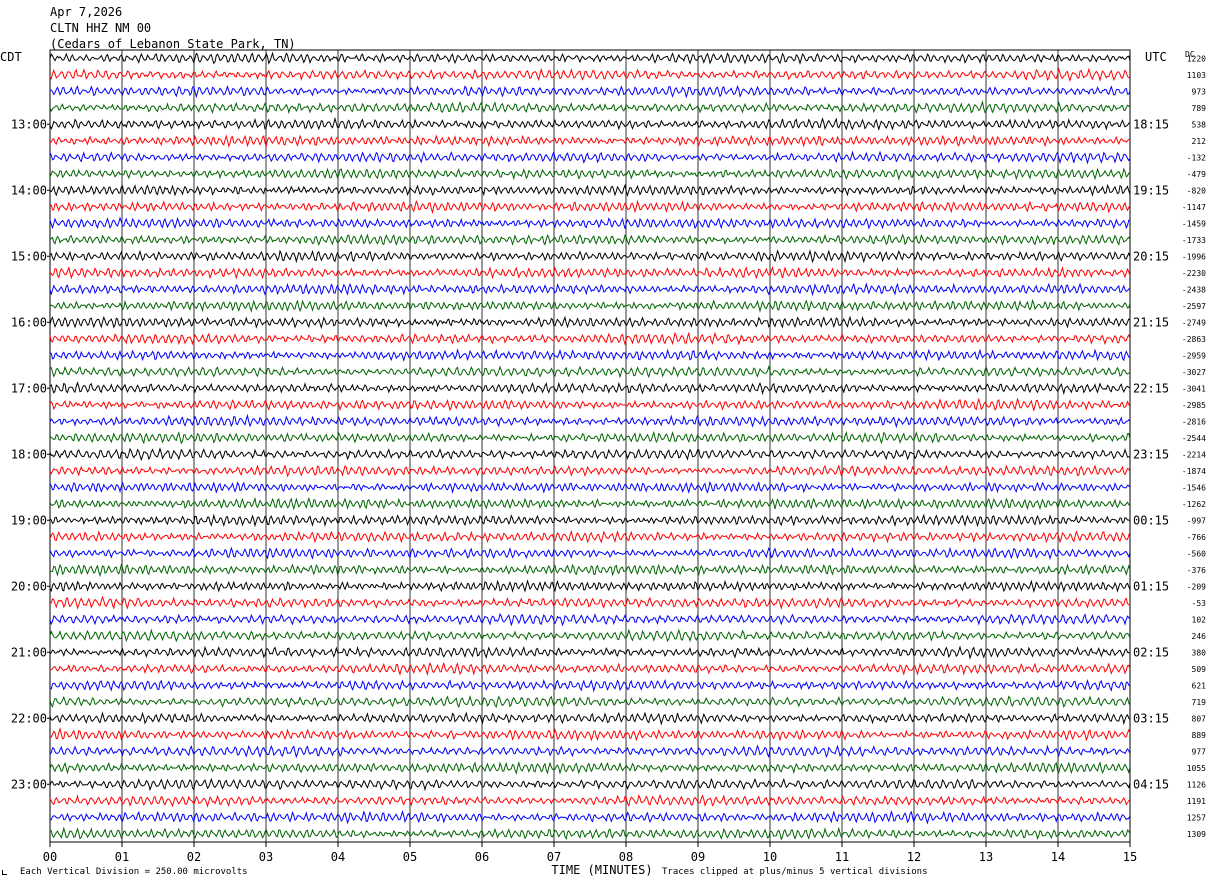 The height and width of the screenshot is (886, 1210). What do you see at coordinates (1199, 718) in the screenshot?
I see `dc-offset-label: 807` at bounding box center [1199, 718].